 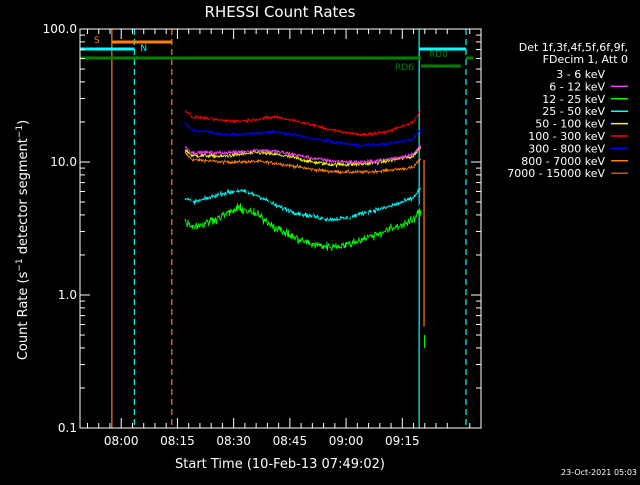 What do you see at coordinates (277, 54) in the screenshot?
I see `annotation-layer: S N RD0 RD6` at bounding box center [277, 54].